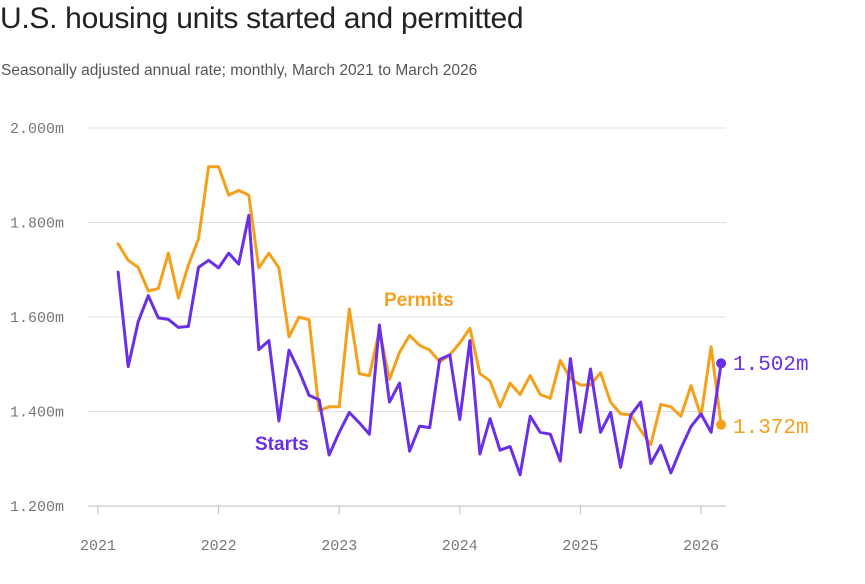  Describe the element at coordinates (37, 413) in the screenshot. I see `y-tick-label: 1.400m` at that location.